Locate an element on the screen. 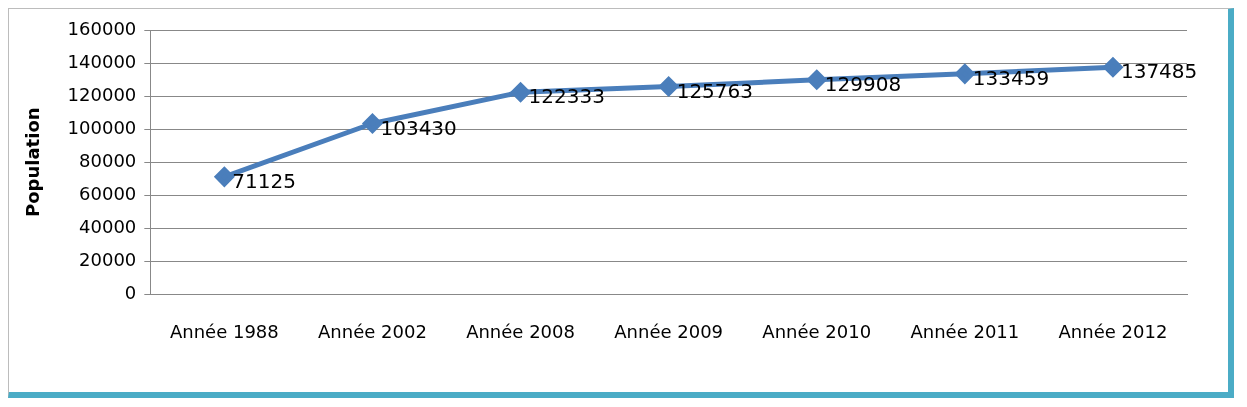 This screenshot has height=407, width=1247. y-tick-label: 100000 is located at coordinates (102, 127).